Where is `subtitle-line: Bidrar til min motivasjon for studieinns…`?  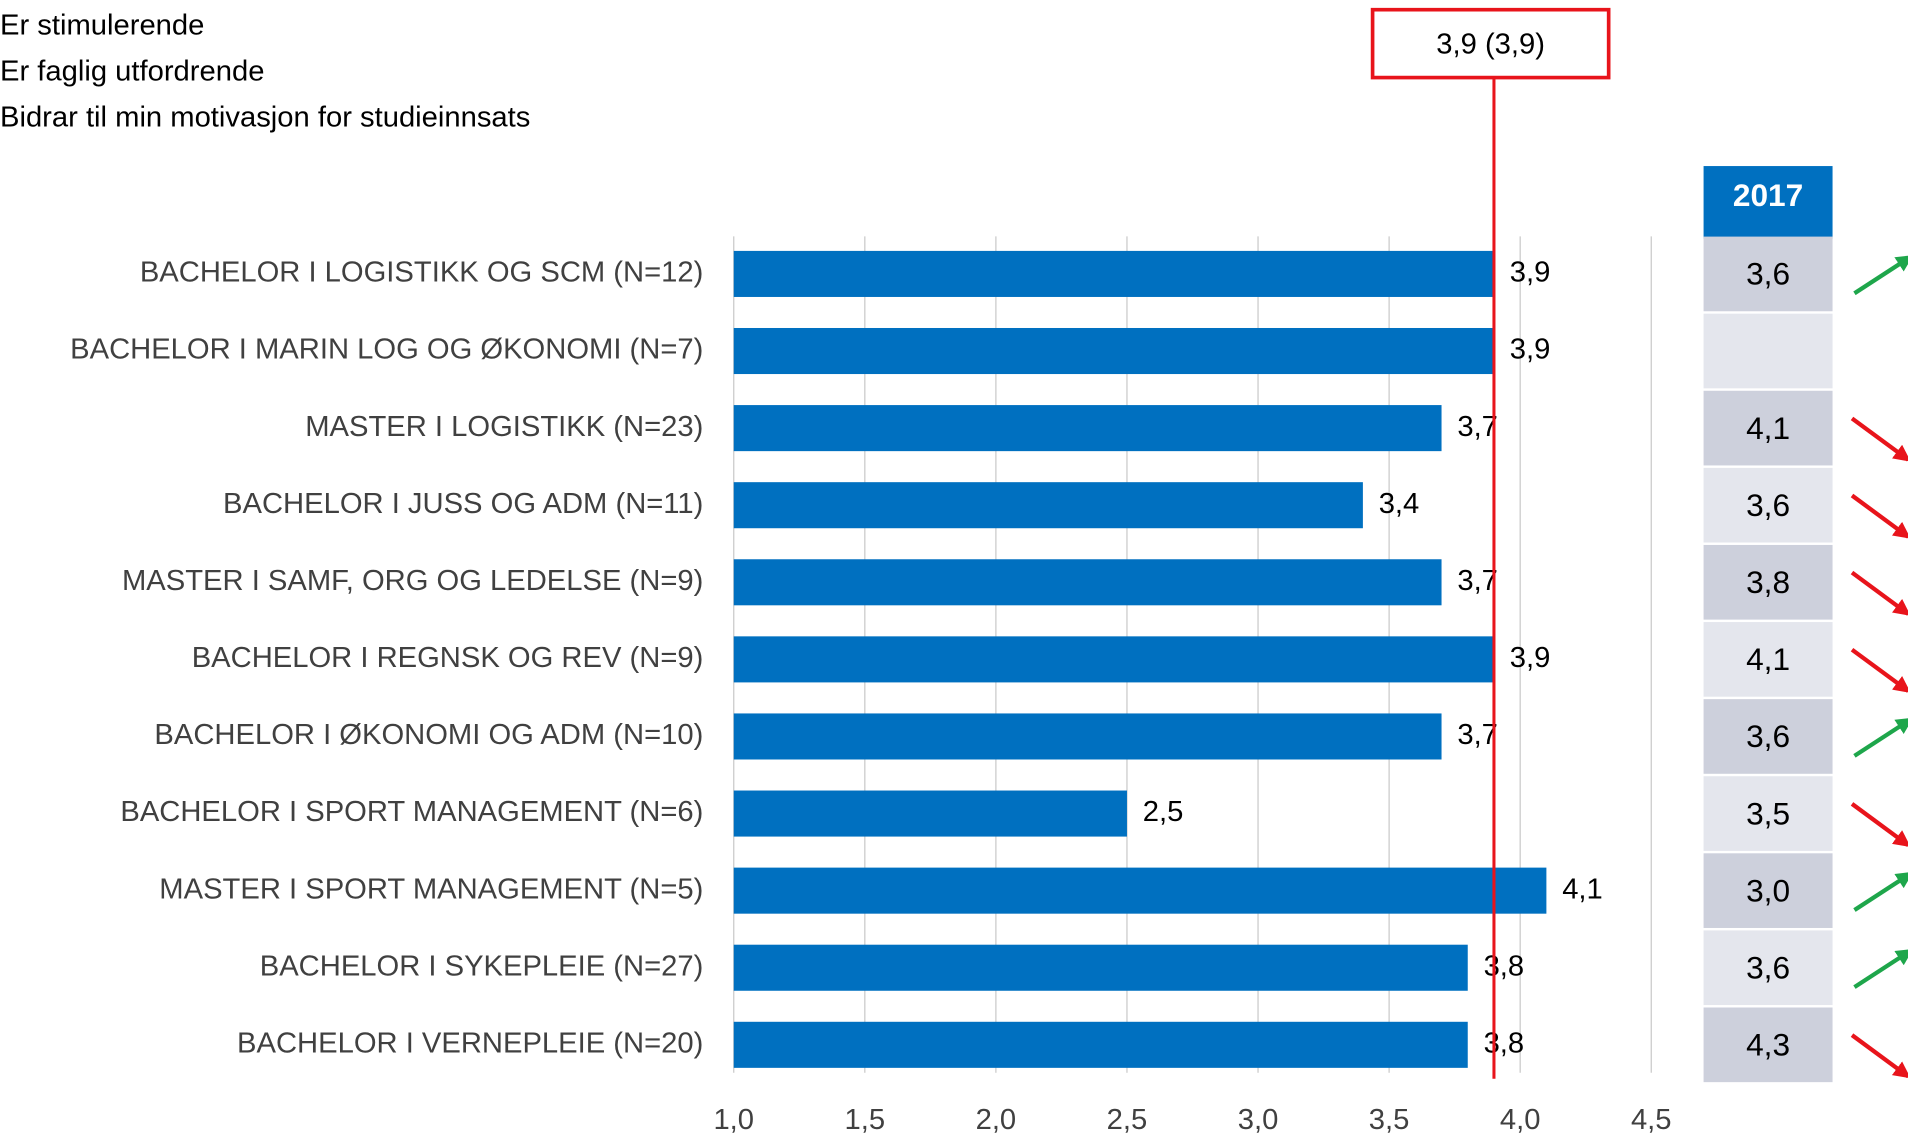
subtitle-line: Bidrar til min motivasjon for studieinns… is located at coordinates (265, 118).